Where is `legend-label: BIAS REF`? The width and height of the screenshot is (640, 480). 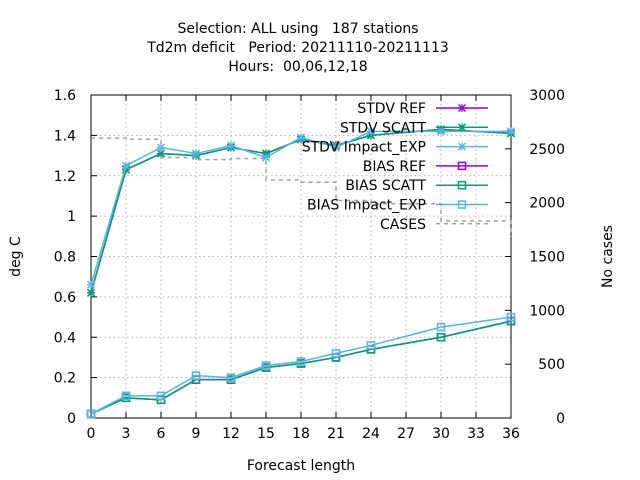 legend-label: BIAS REF is located at coordinates (394, 167).